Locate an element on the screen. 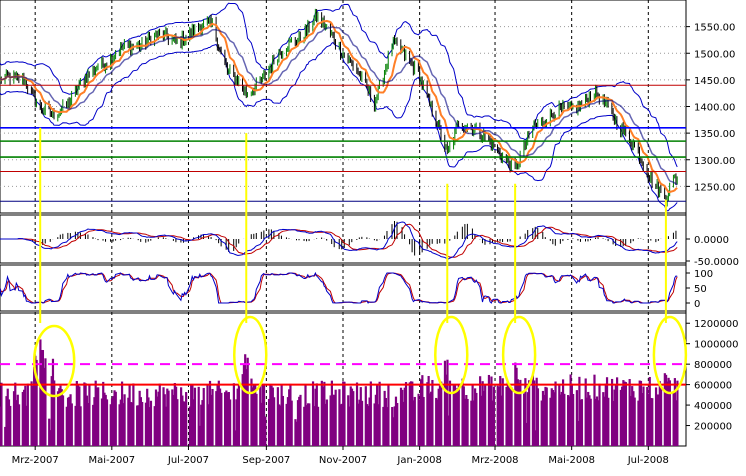 The width and height of the screenshot is (746, 476). stochastic-y-tick-label: 100 is located at coordinates (703, 274).